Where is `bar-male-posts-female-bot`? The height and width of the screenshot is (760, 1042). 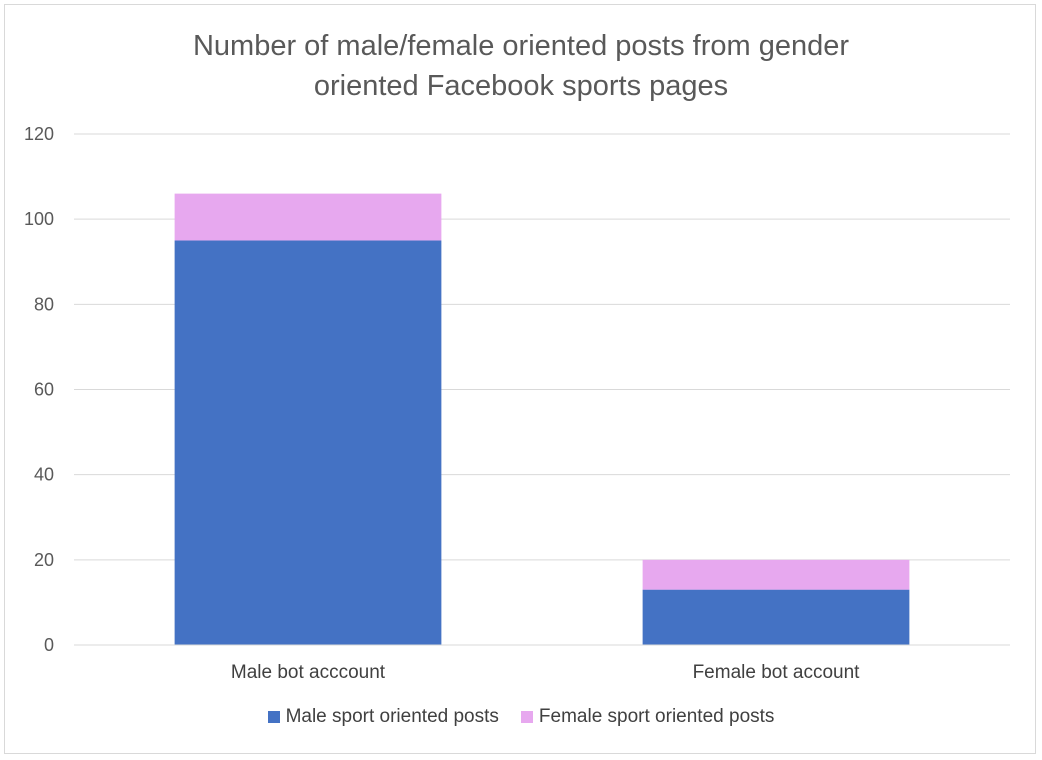
bar-male-posts-female-bot is located at coordinates (776, 617).